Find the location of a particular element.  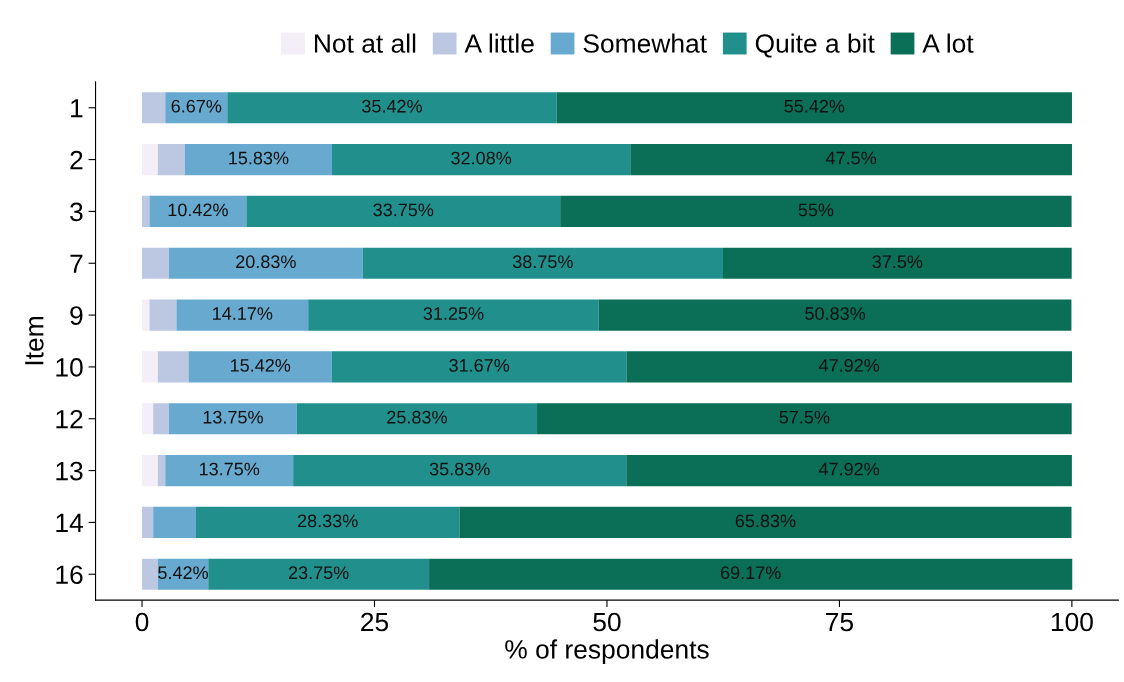

data-label: 25.83% is located at coordinates (417, 417).